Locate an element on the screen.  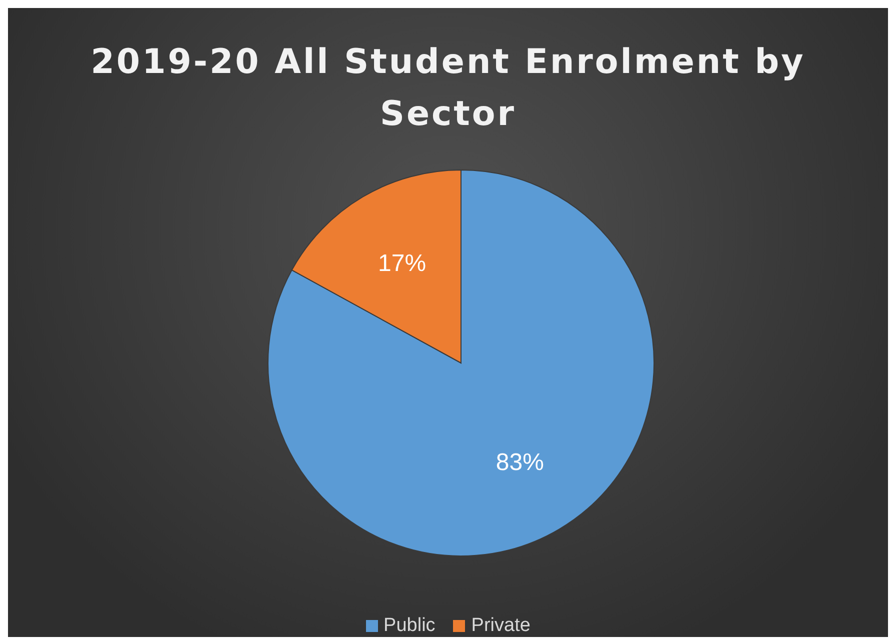
slice-label: Public is located at coordinates (410, 626).